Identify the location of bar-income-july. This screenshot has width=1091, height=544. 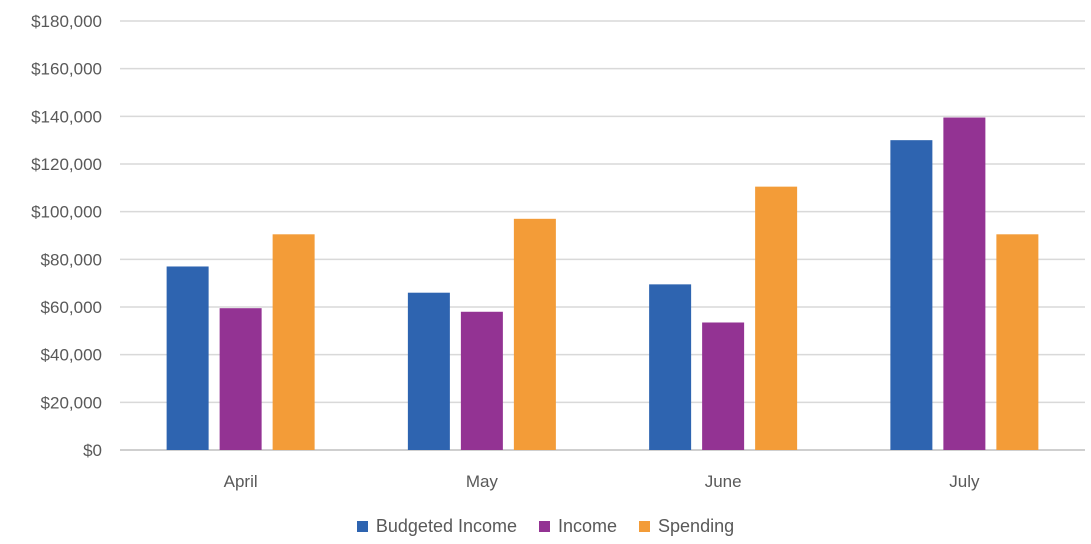
(964, 284).